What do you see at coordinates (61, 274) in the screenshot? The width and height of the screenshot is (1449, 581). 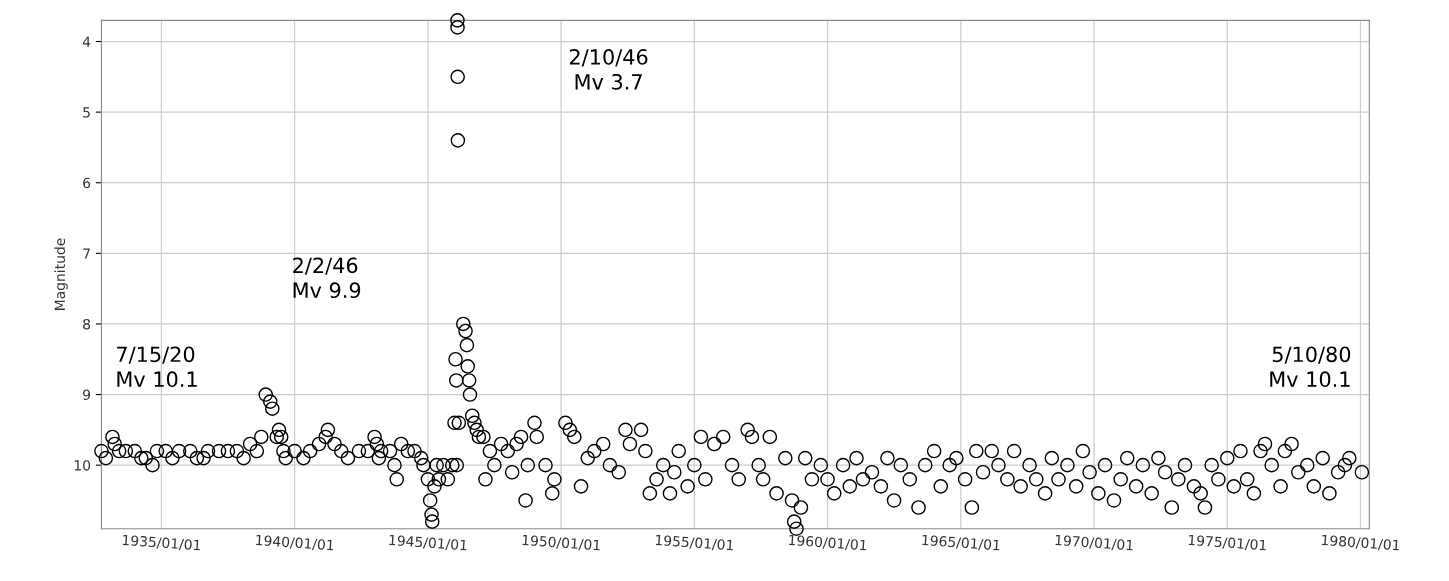 I see `y-axis-title: Magnitude` at bounding box center [61, 274].